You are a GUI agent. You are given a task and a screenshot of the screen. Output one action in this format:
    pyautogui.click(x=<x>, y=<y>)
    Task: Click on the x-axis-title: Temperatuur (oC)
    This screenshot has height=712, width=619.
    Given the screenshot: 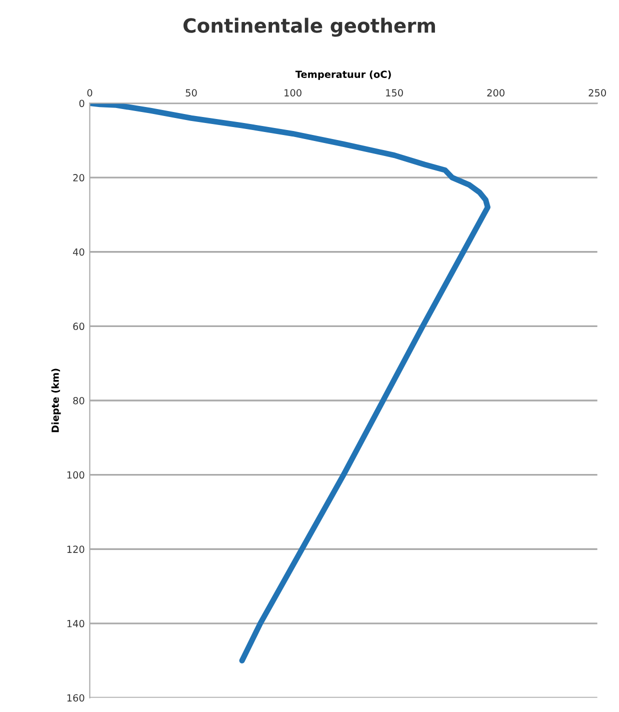 What is the action you would take?
    pyautogui.click(x=343, y=75)
    